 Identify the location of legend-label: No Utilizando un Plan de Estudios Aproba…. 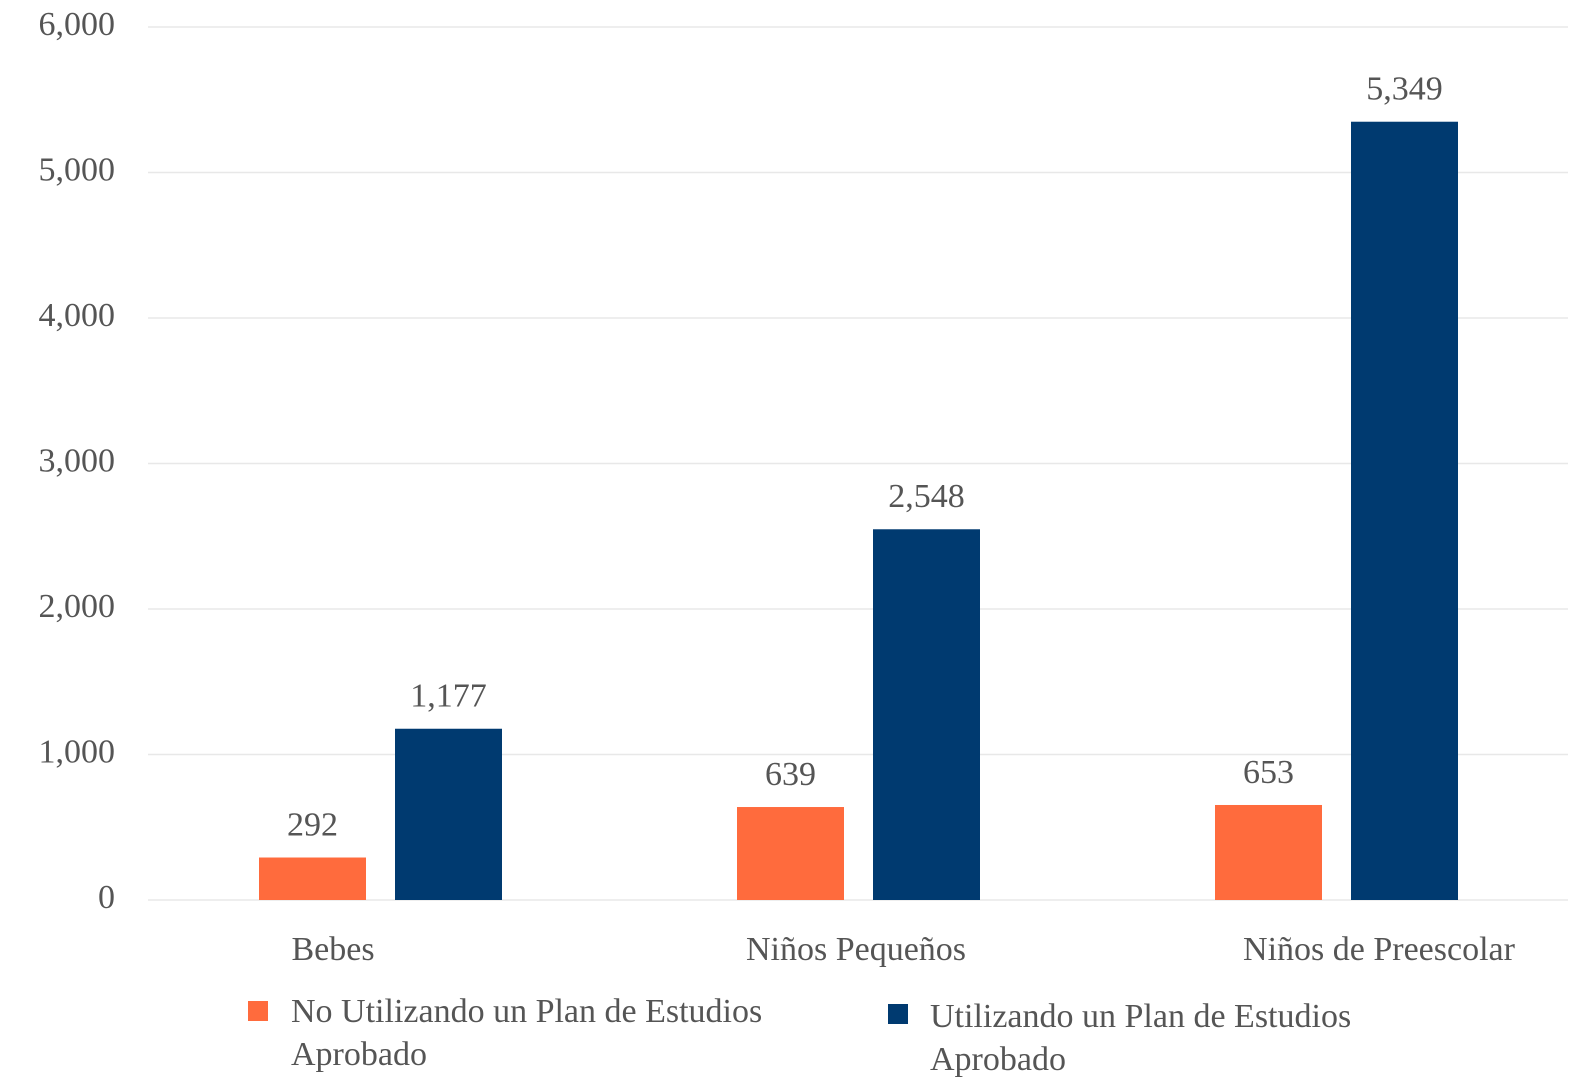
(527, 1033).